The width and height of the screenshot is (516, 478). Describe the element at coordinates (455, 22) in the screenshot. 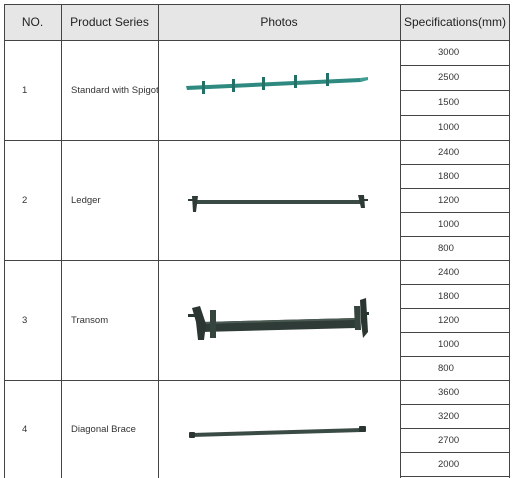

I see `header-specs: Specifications(mm)` at that location.